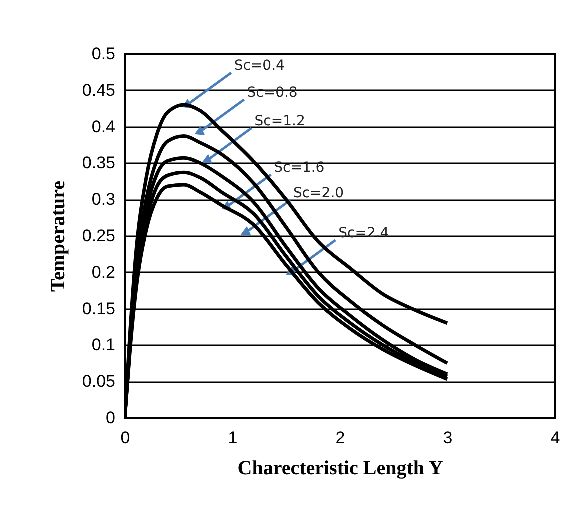 This screenshot has width=573, height=511. I want to click on annotation: Sc=2.0, so click(318, 193).